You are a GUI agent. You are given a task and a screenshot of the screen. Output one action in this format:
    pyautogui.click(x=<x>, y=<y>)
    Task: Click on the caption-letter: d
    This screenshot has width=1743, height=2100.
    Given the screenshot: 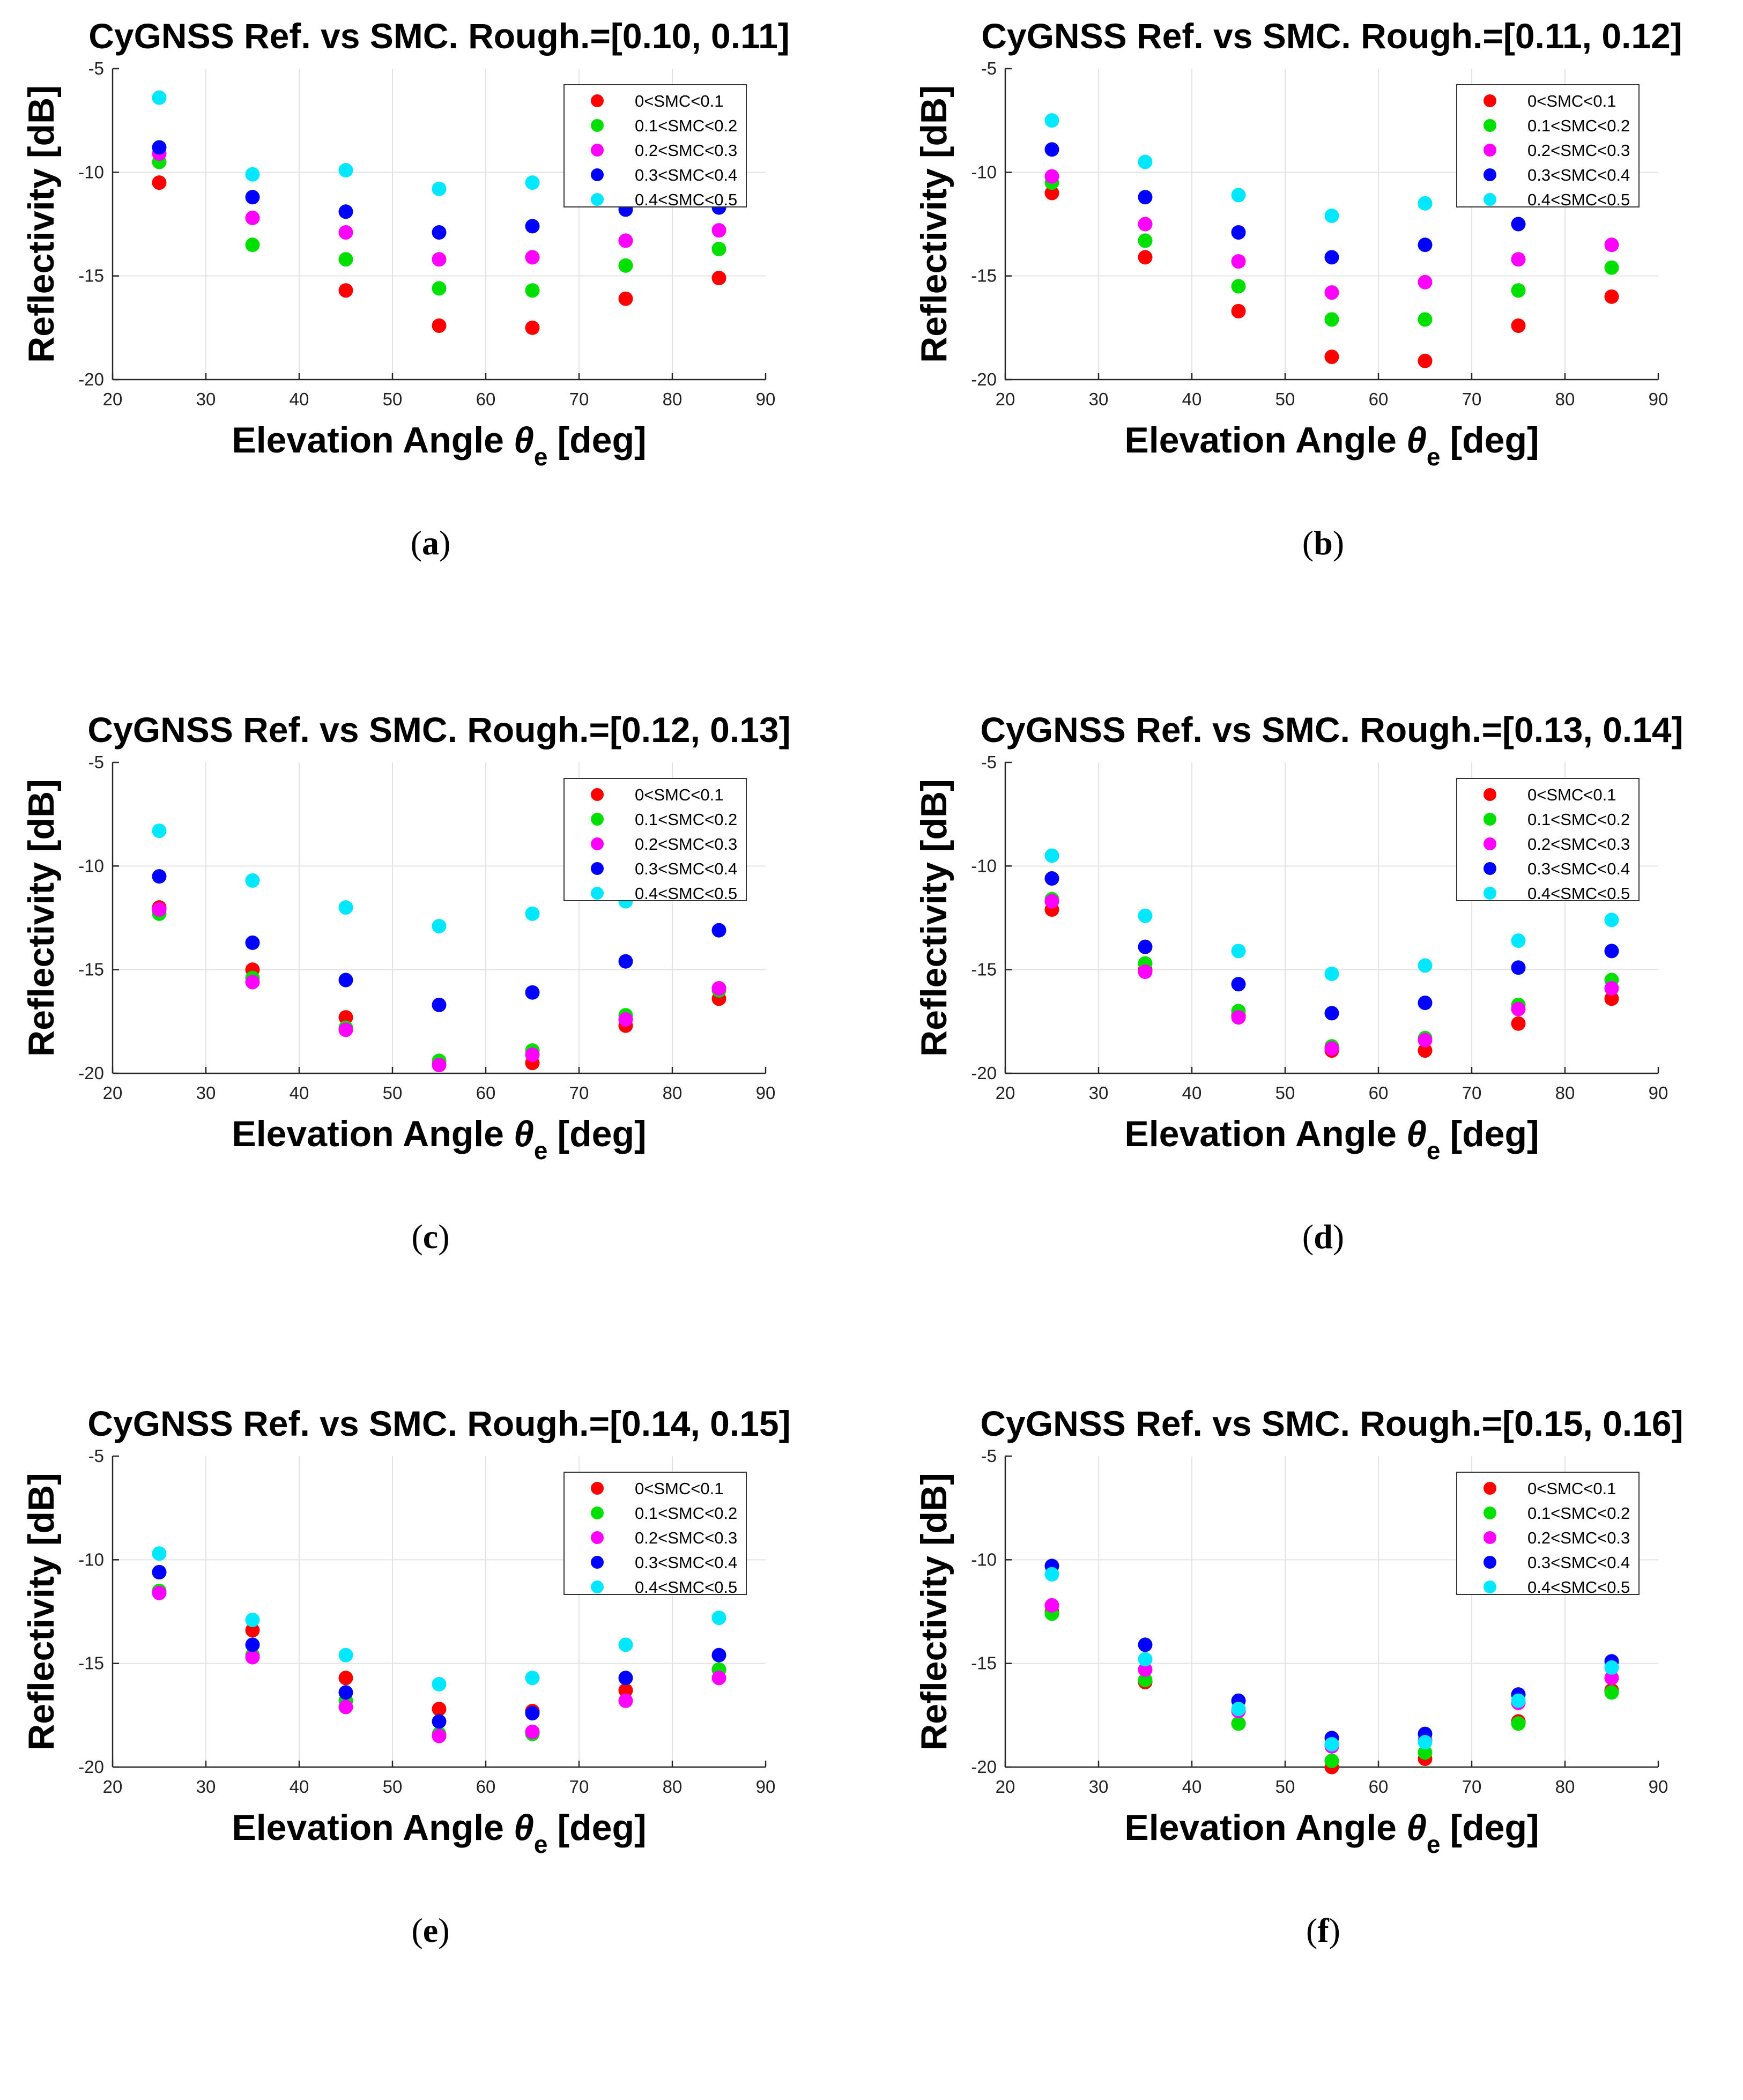 What is the action you would take?
    pyautogui.click(x=1323, y=1237)
    